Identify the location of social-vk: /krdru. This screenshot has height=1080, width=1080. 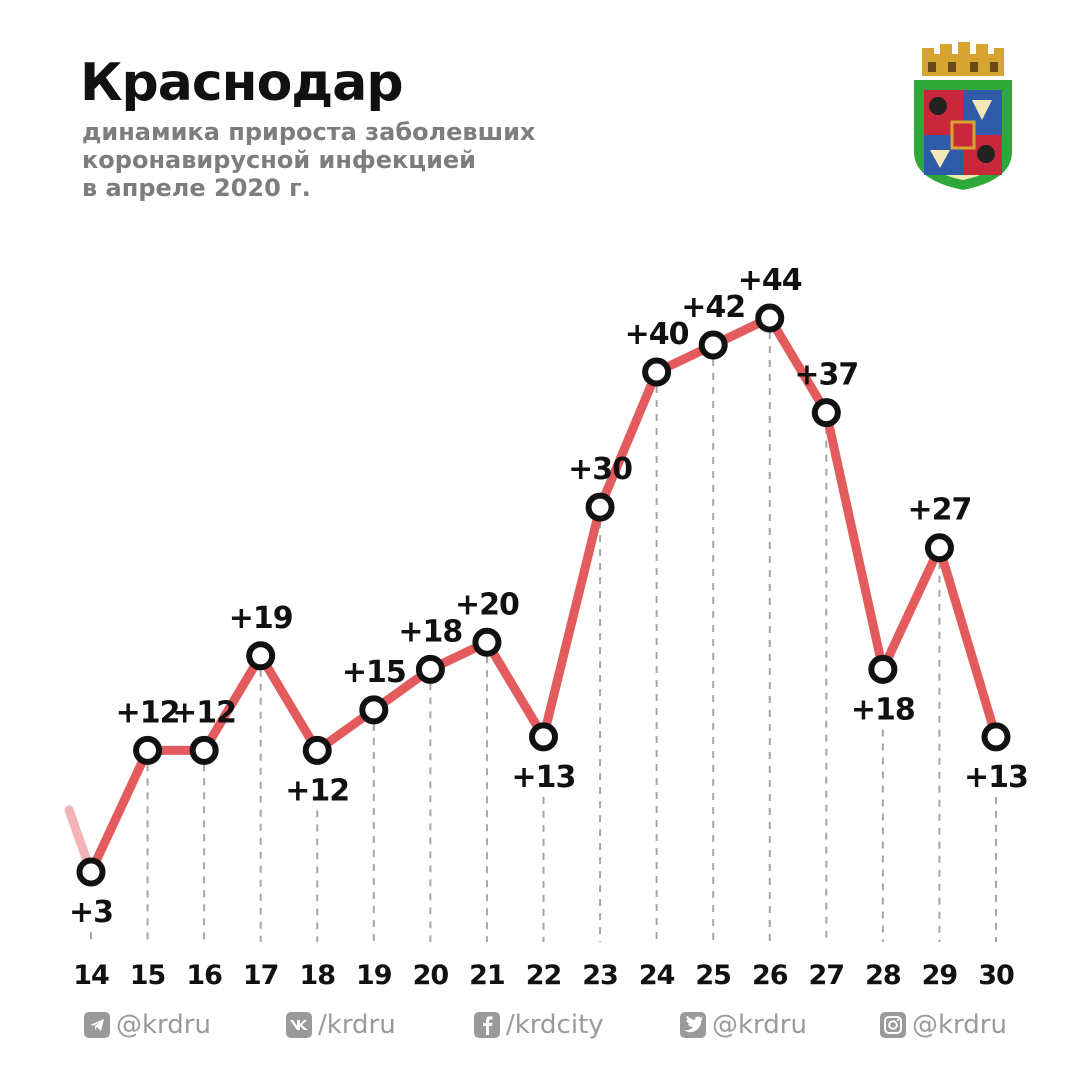
(341, 1025).